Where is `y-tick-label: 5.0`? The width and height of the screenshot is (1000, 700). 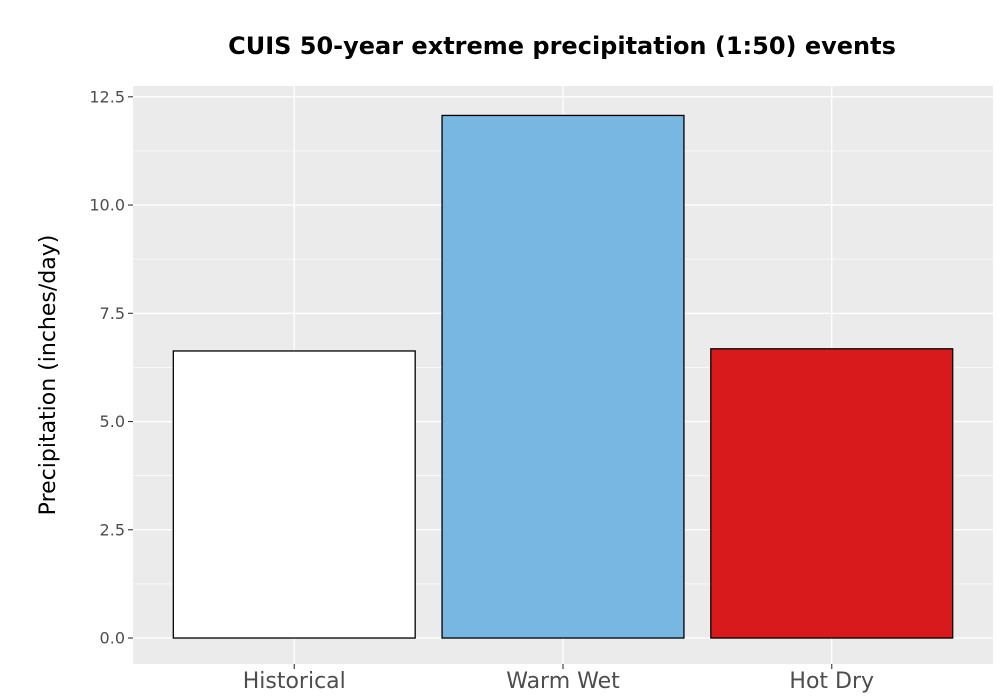 y-tick-label: 5.0 is located at coordinates (112, 421).